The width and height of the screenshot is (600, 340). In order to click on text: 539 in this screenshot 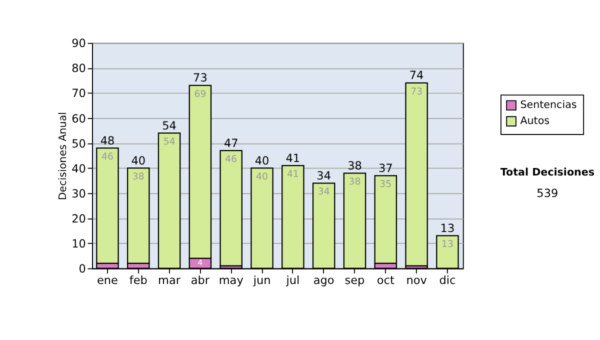, I will do `click(547, 193)`.